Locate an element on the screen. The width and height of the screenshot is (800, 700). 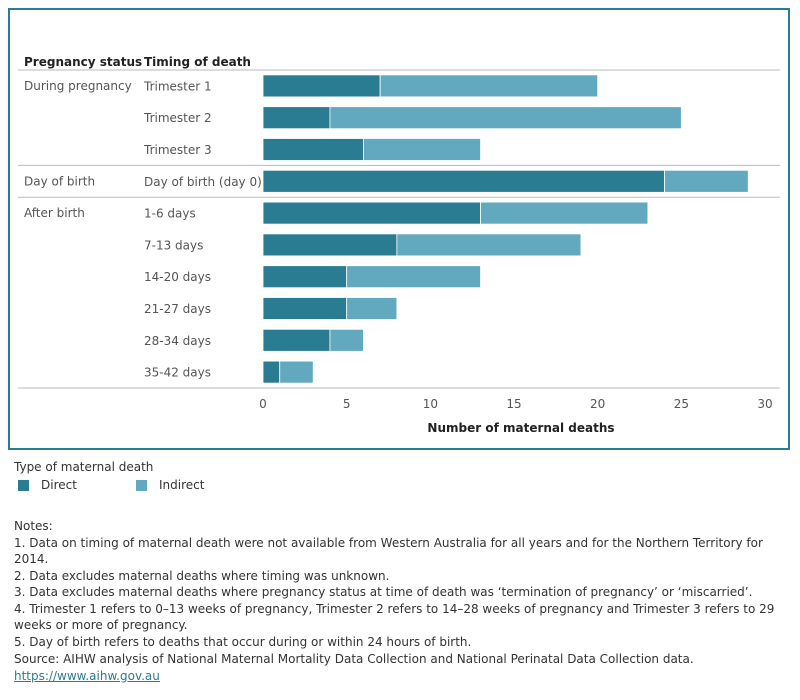
bar-direct-day-of-birth-day-0- is located at coordinates (464, 181).